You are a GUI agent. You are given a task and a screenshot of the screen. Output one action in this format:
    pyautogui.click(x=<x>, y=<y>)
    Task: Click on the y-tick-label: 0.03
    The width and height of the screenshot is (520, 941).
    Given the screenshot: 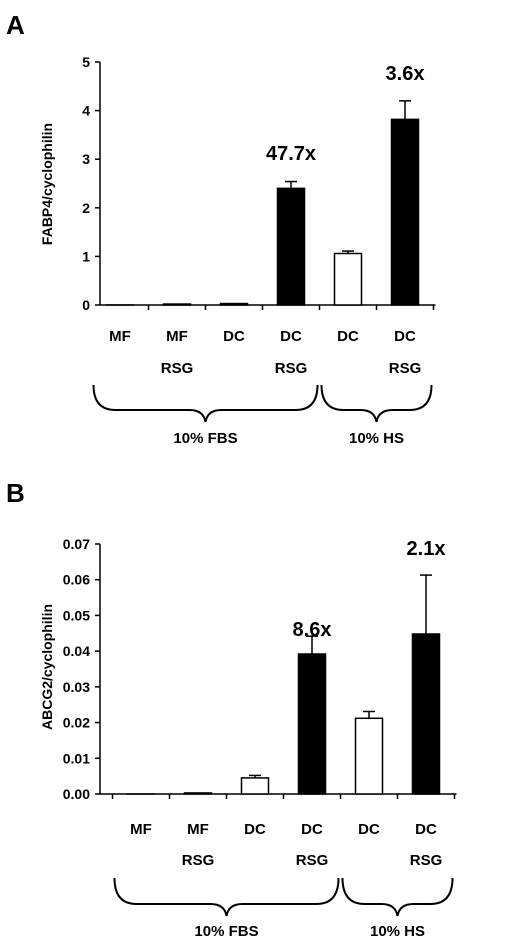 What is the action you would take?
    pyautogui.click(x=76, y=687)
    